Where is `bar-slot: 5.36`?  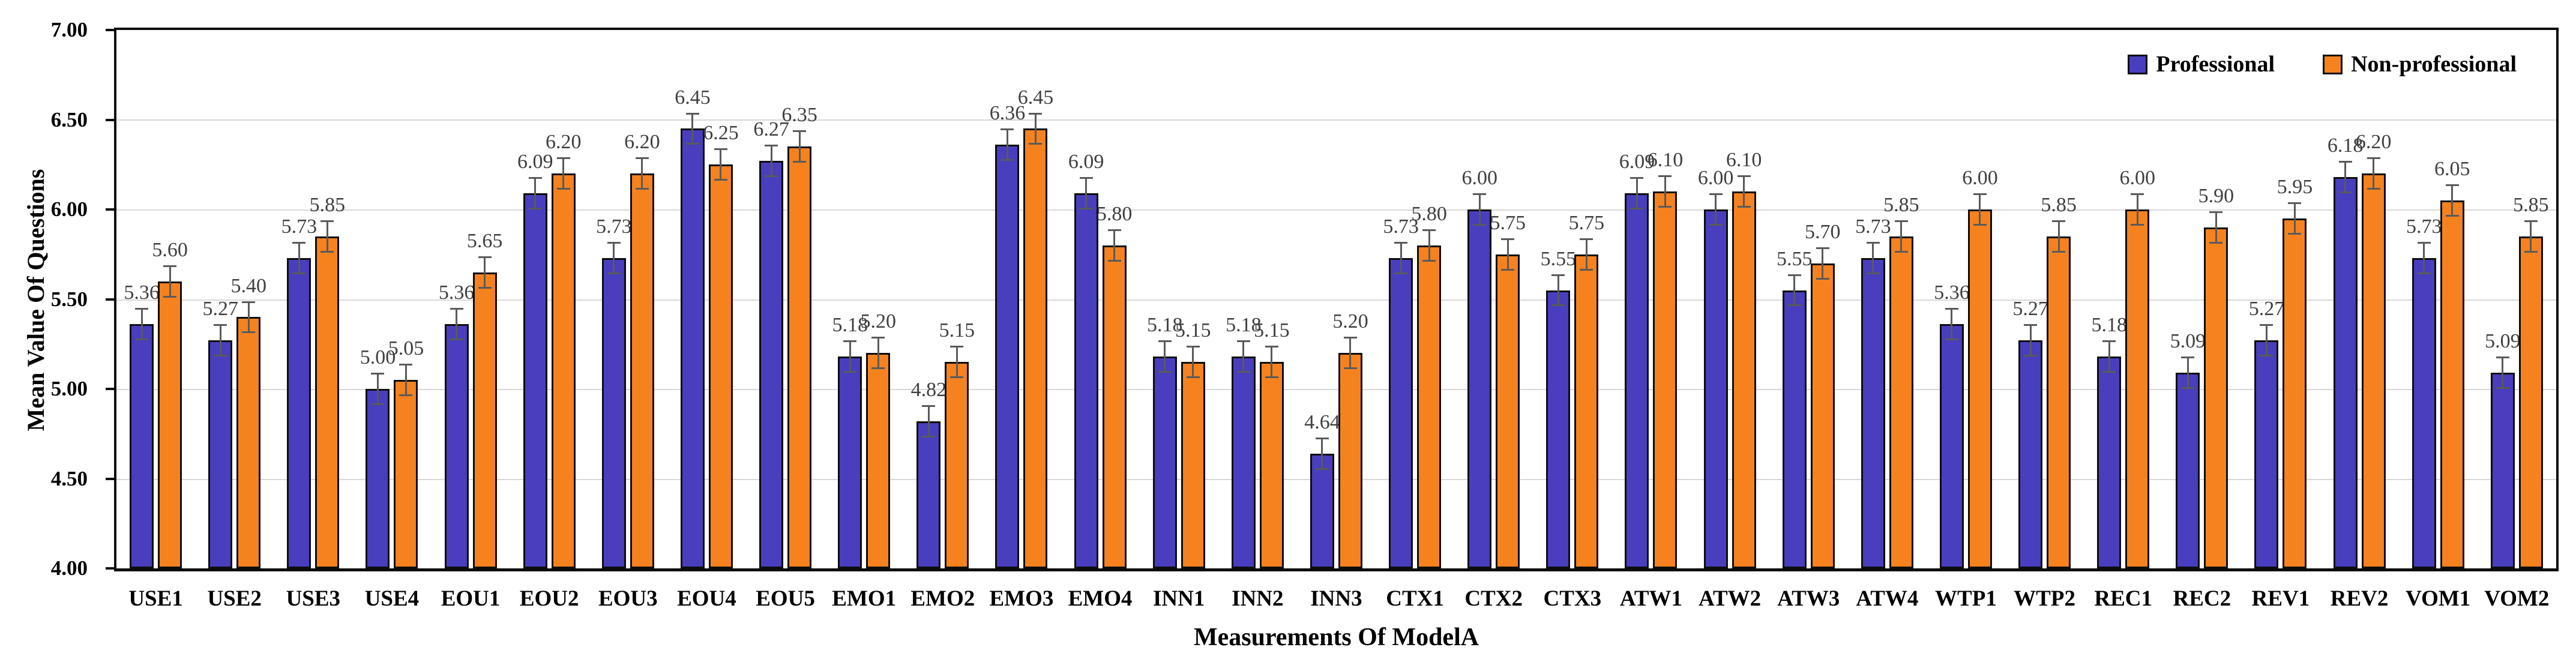 bar-slot: 5.36 is located at coordinates (142, 299).